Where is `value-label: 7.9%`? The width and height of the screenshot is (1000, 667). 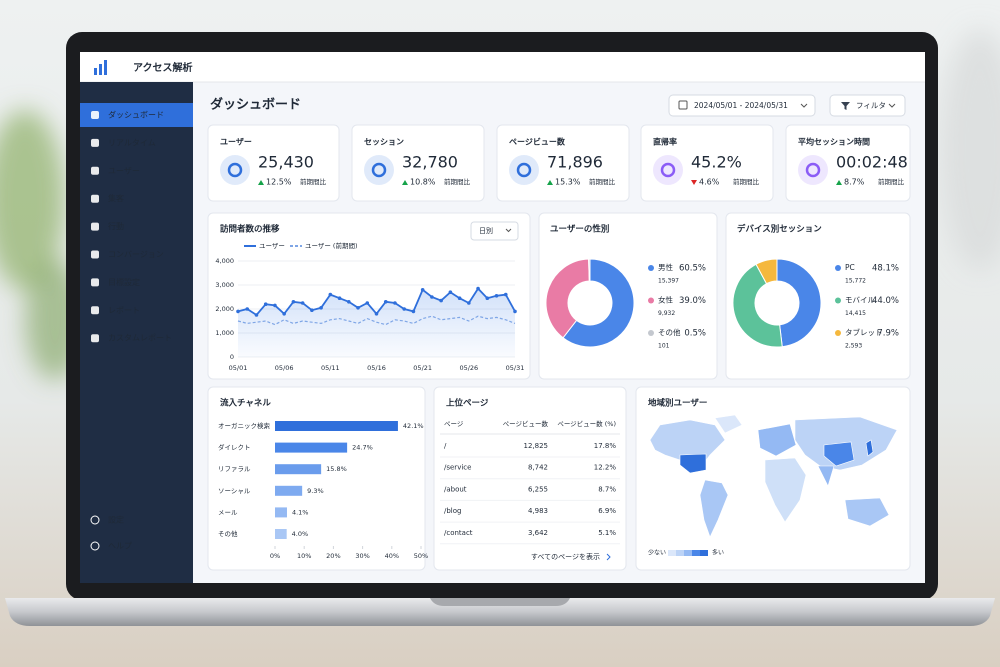 value-label: 7.9% is located at coordinates (888, 334).